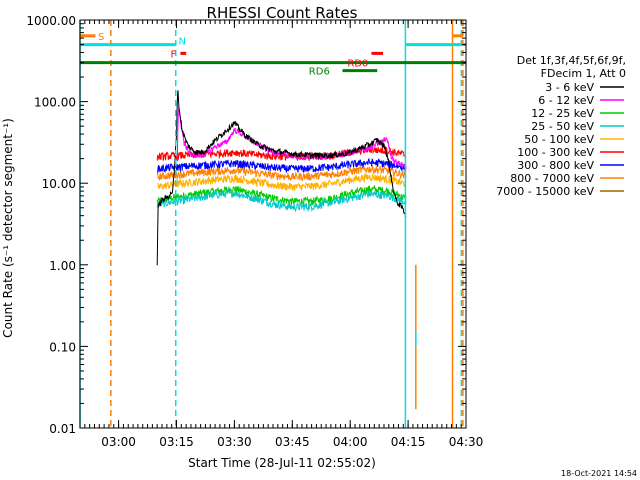 This screenshot has width=640, height=480. What do you see at coordinates (281, 195) in the screenshot?
I see `series-line-12-25-kev` at bounding box center [281, 195].